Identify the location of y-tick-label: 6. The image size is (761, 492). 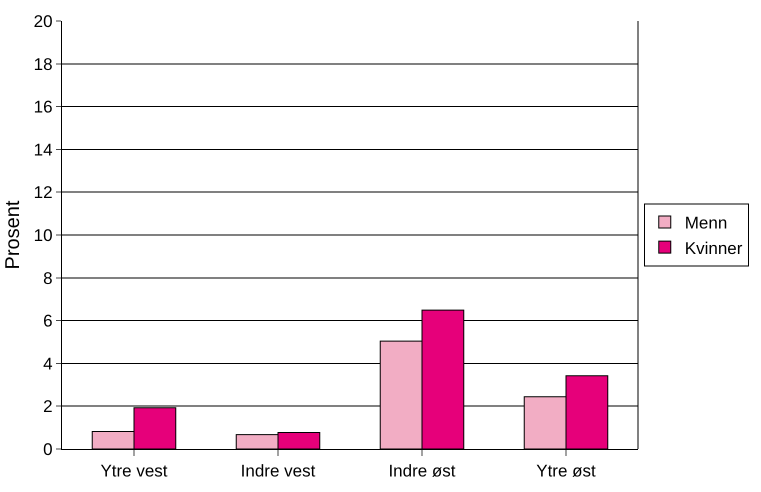
(48, 321).